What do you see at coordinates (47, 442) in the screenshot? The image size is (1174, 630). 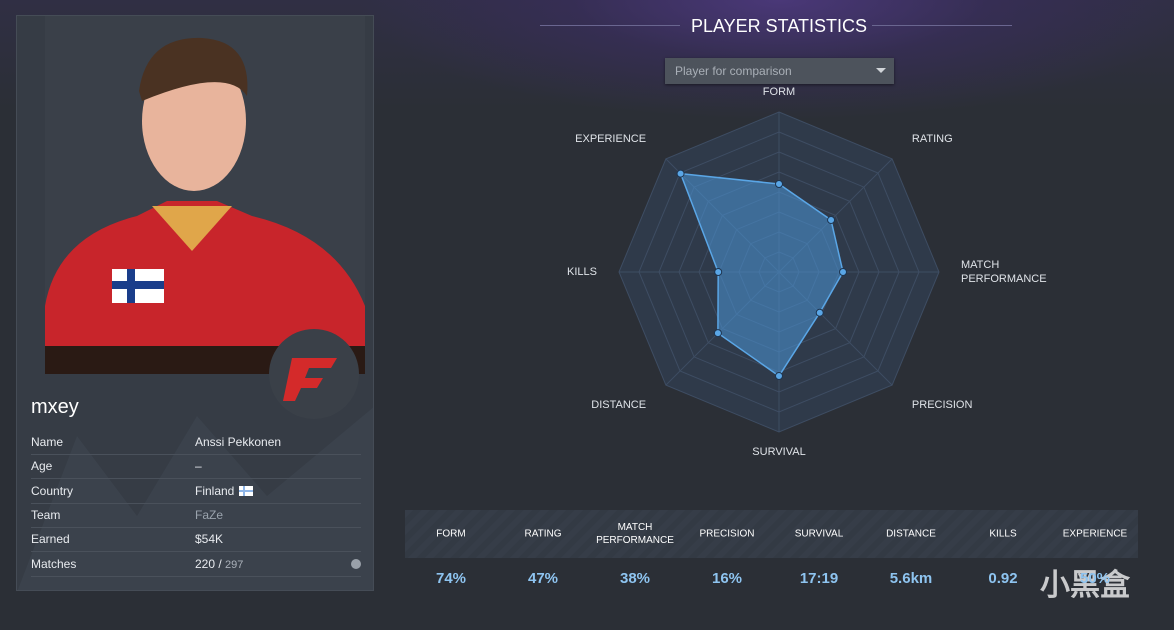 I see `info-label: Name` at bounding box center [47, 442].